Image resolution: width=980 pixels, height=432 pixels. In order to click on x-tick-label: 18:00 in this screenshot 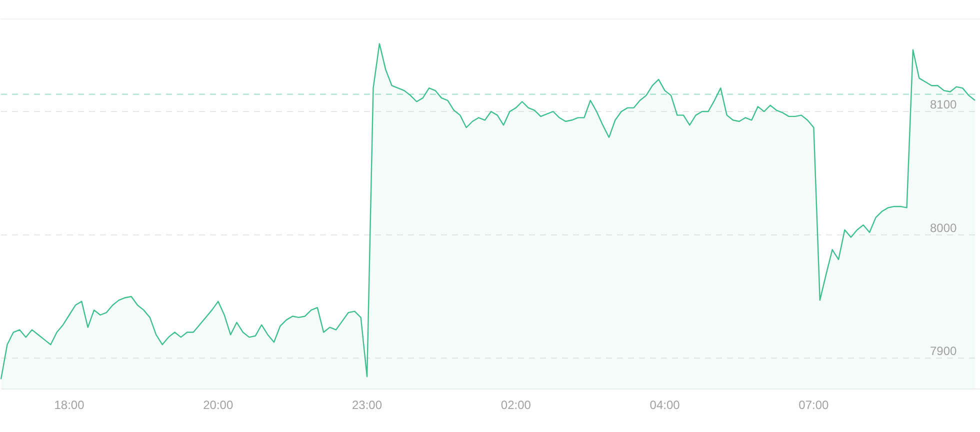, I will do `click(69, 405)`.